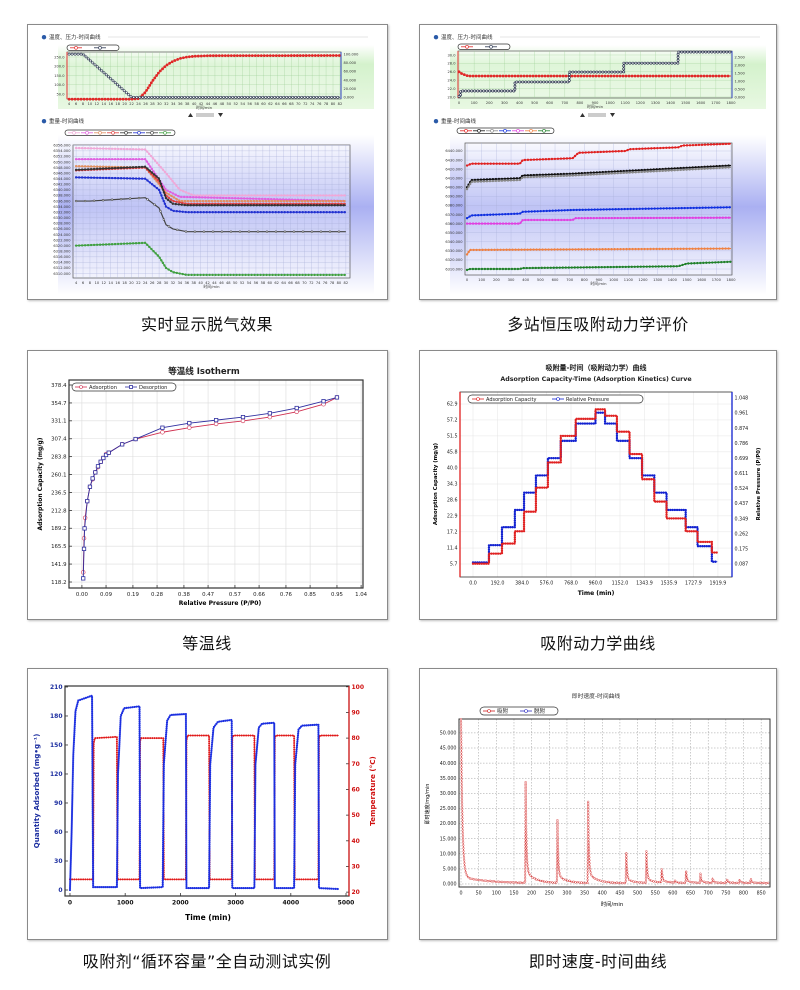 Image resolution: width=800 pixels, height=990 pixels. What do you see at coordinates (311, 283) in the screenshot?
I see `x-tick-label: 72` at bounding box center [311, 283].